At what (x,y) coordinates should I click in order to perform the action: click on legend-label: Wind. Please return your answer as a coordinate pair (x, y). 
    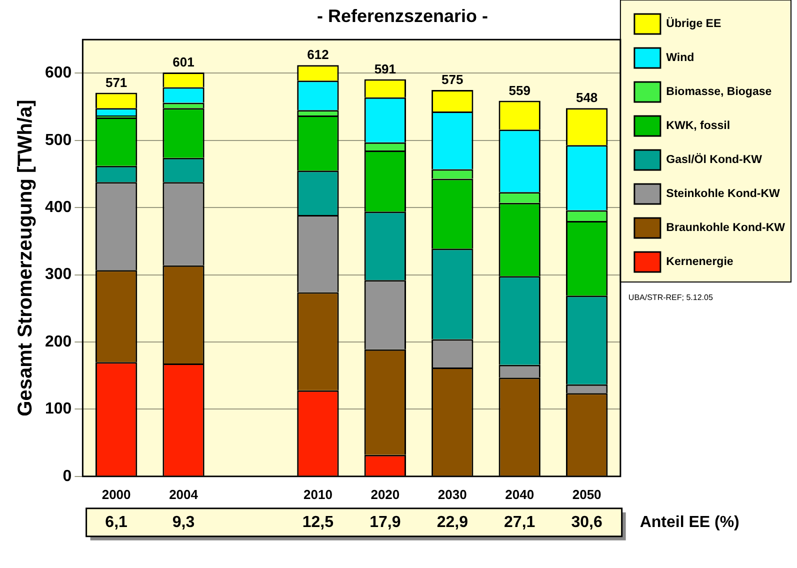
    Looking at the image, I should click on (680, 58).